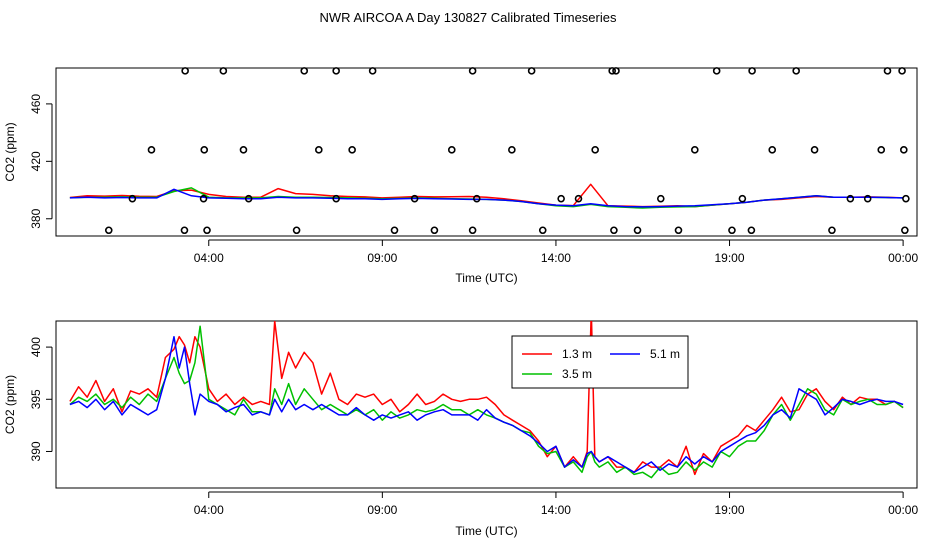 The image size is (936, 540). I want to click on y-tick-label: 395, so click(36, 399).